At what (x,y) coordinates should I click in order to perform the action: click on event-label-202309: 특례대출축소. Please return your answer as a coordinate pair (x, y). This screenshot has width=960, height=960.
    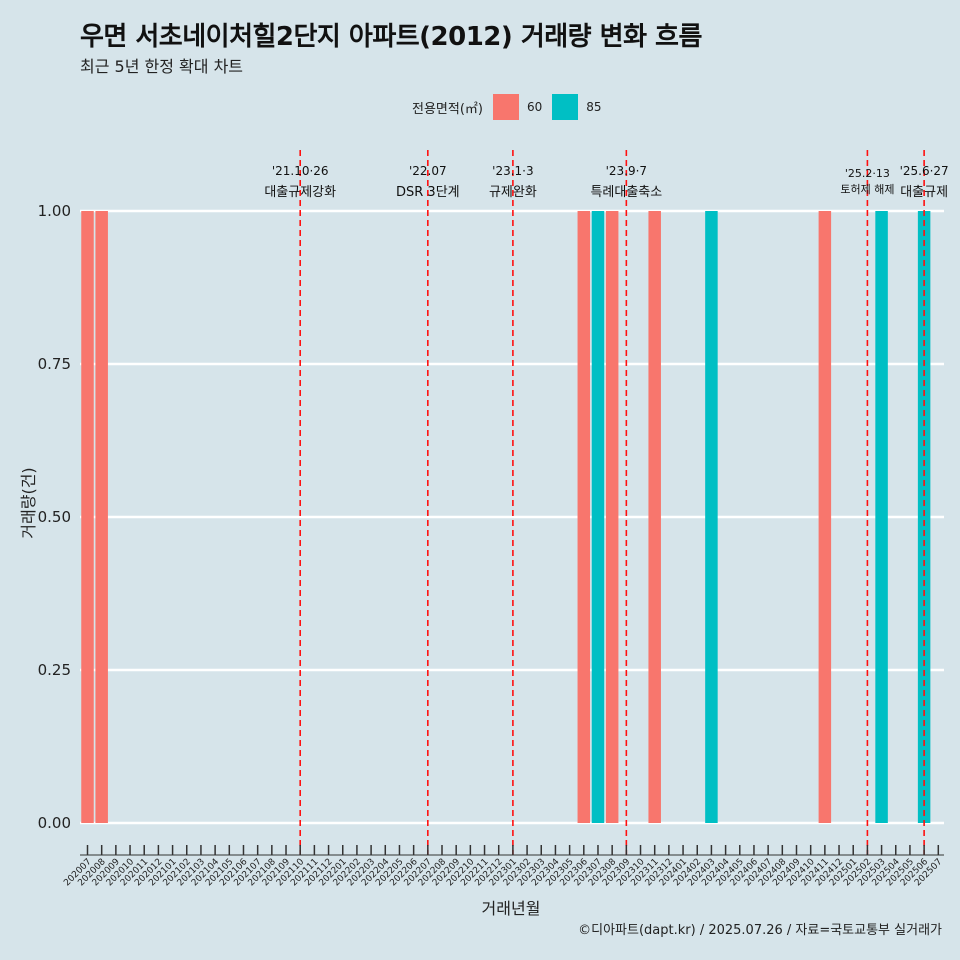
    Looking at the image, I should click on (626, 192).